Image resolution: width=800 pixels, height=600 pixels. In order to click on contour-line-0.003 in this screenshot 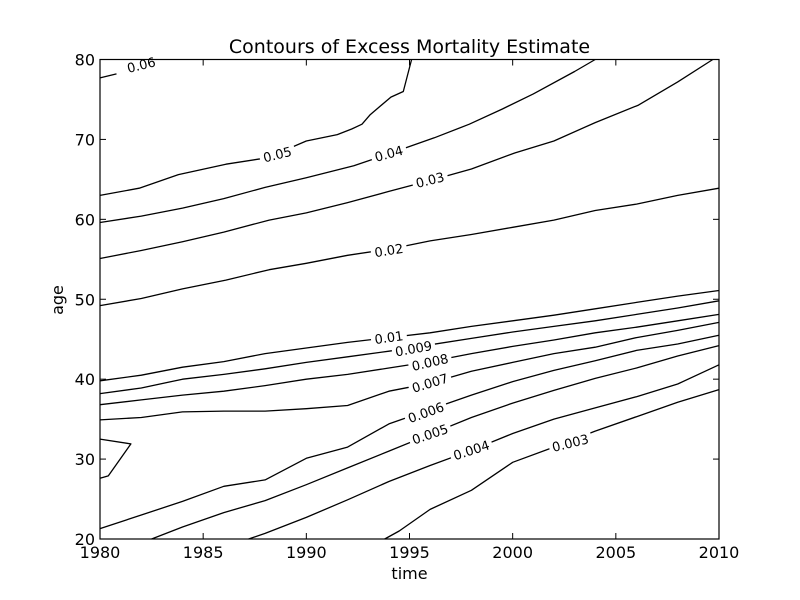, I will do `click(552, 464)`.